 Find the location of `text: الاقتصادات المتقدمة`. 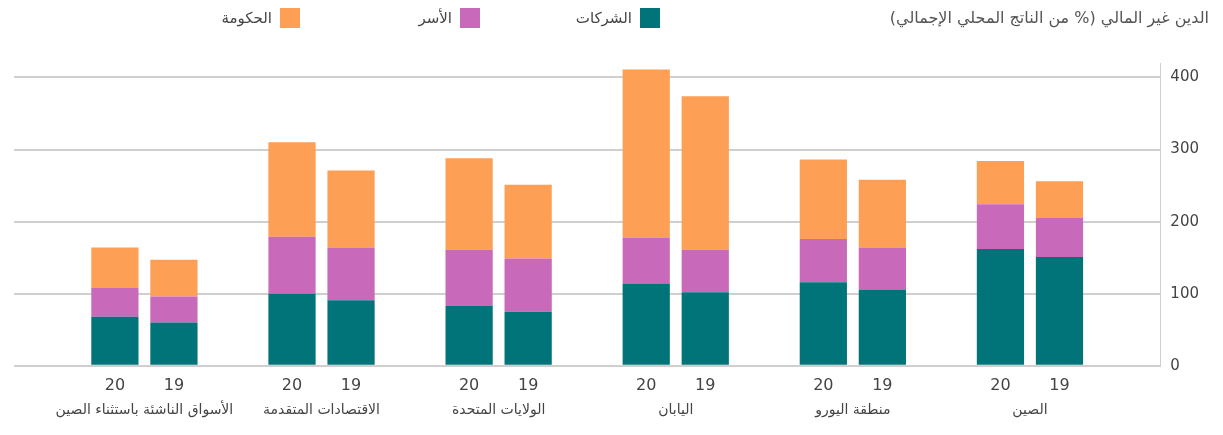

text: الاقتصادات المتقدمة is located at coordinates (321, 409).